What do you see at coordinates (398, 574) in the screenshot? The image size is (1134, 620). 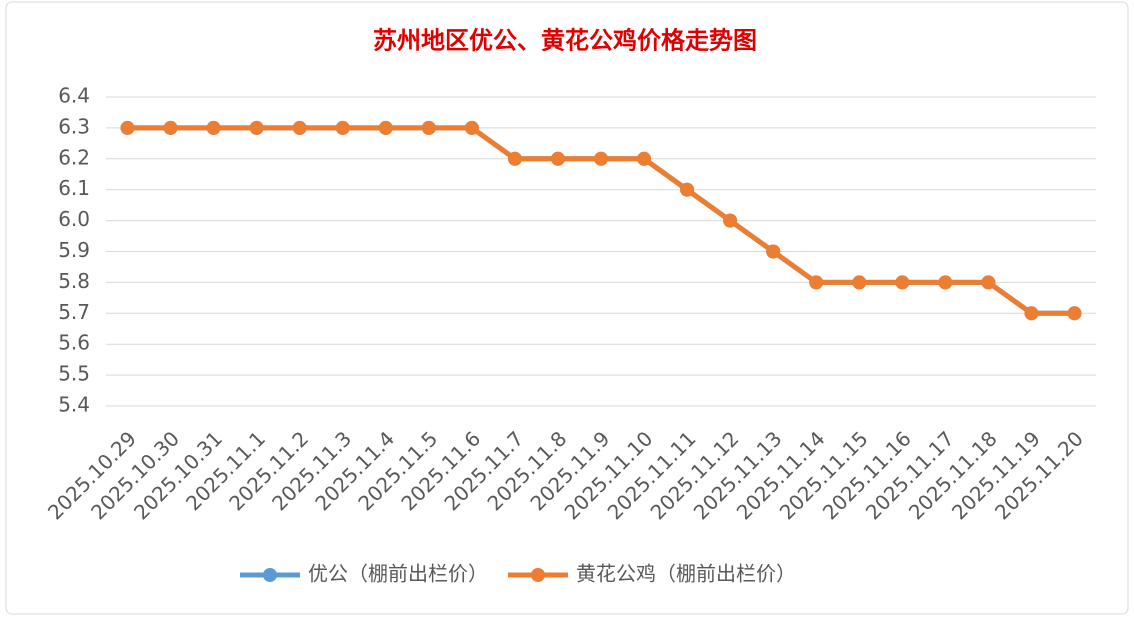 I see `legend-label: 优公（棚前出栏价）` at bounding box center [398, 574].